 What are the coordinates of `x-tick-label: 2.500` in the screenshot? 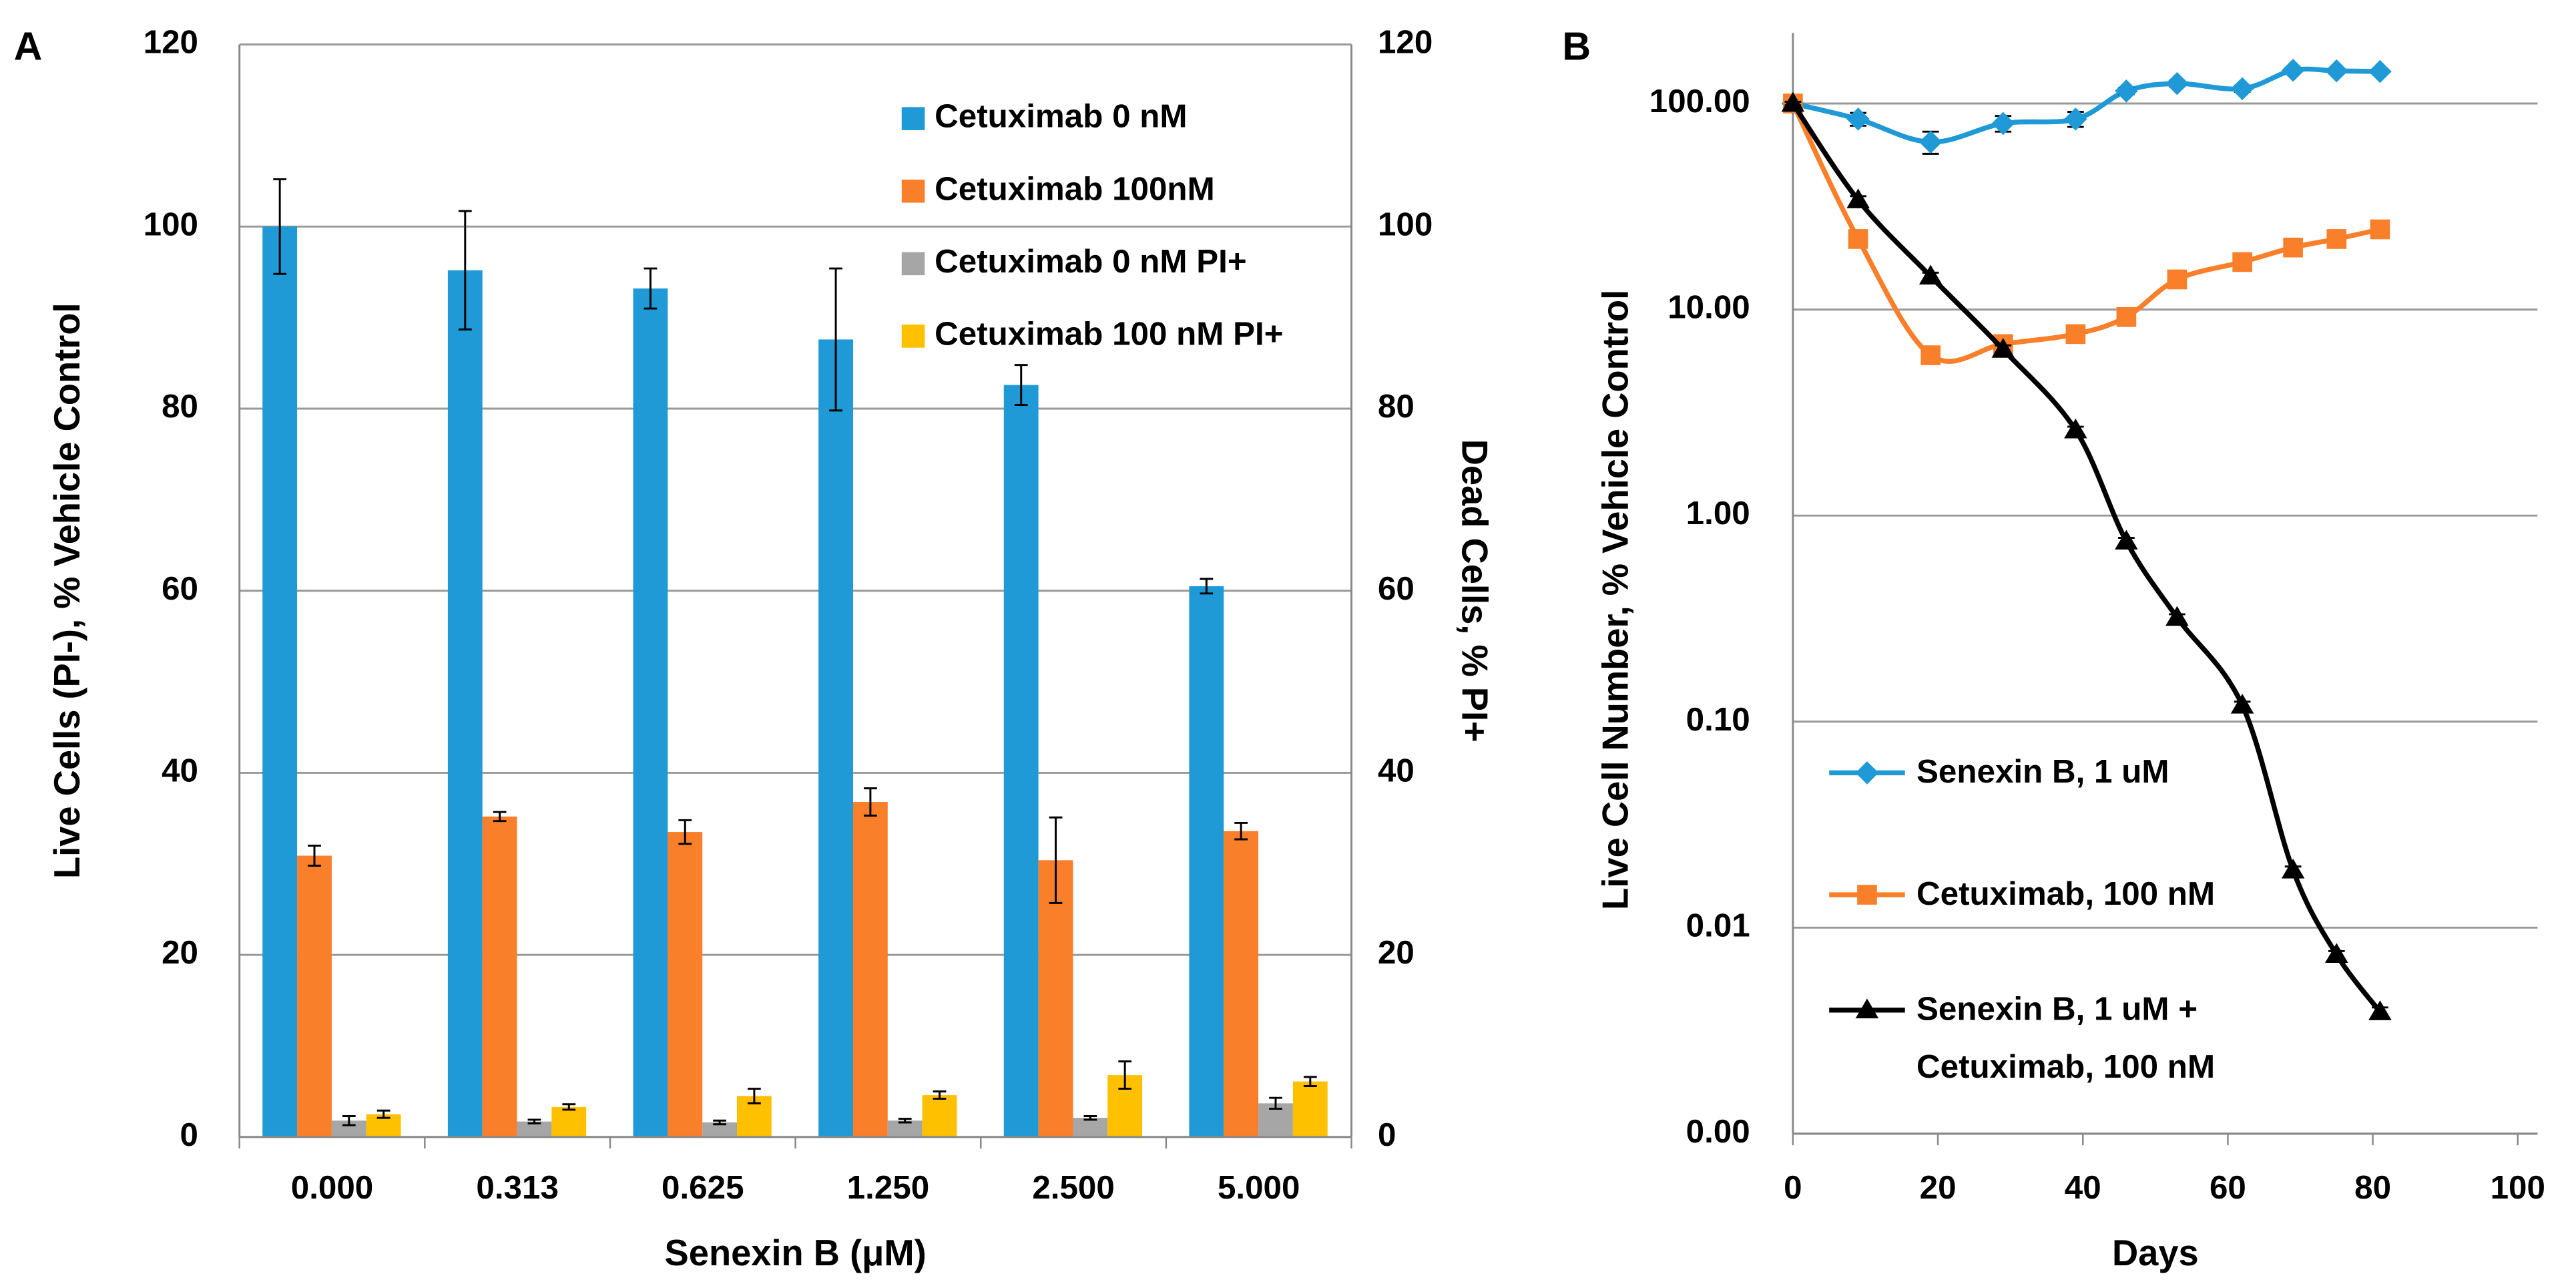 It's located at (1073, 1187).